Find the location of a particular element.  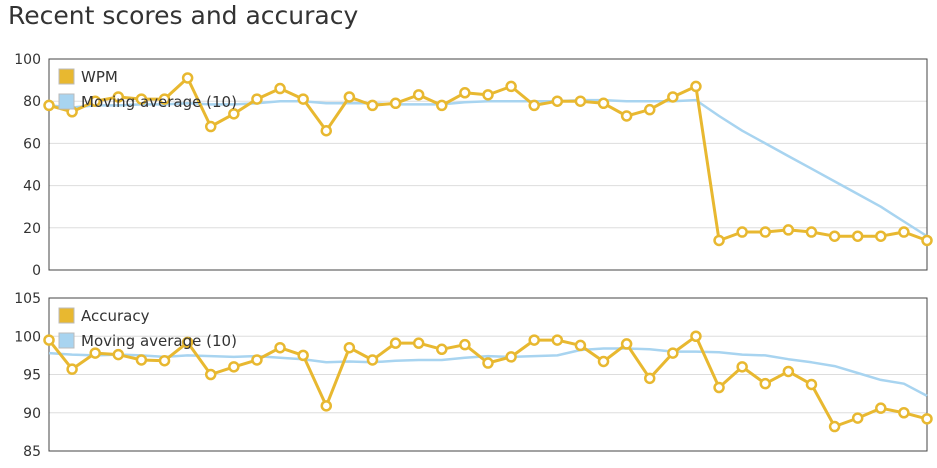

y-tick-label: 80 is located at coordinates (32, 102).